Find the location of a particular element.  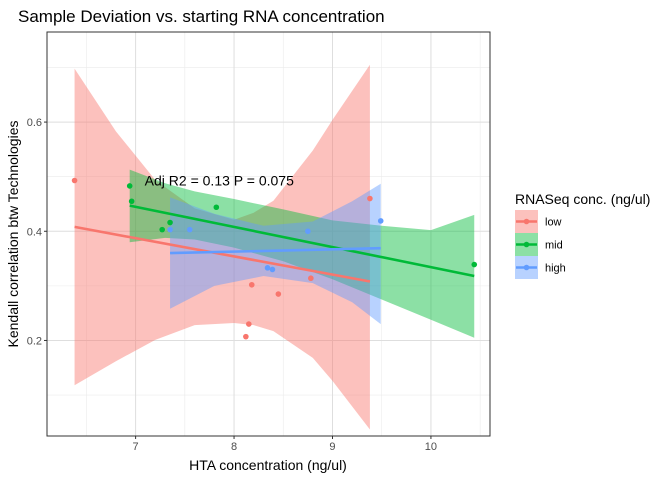

fit-line-mid is located at coordinates (302, 241).